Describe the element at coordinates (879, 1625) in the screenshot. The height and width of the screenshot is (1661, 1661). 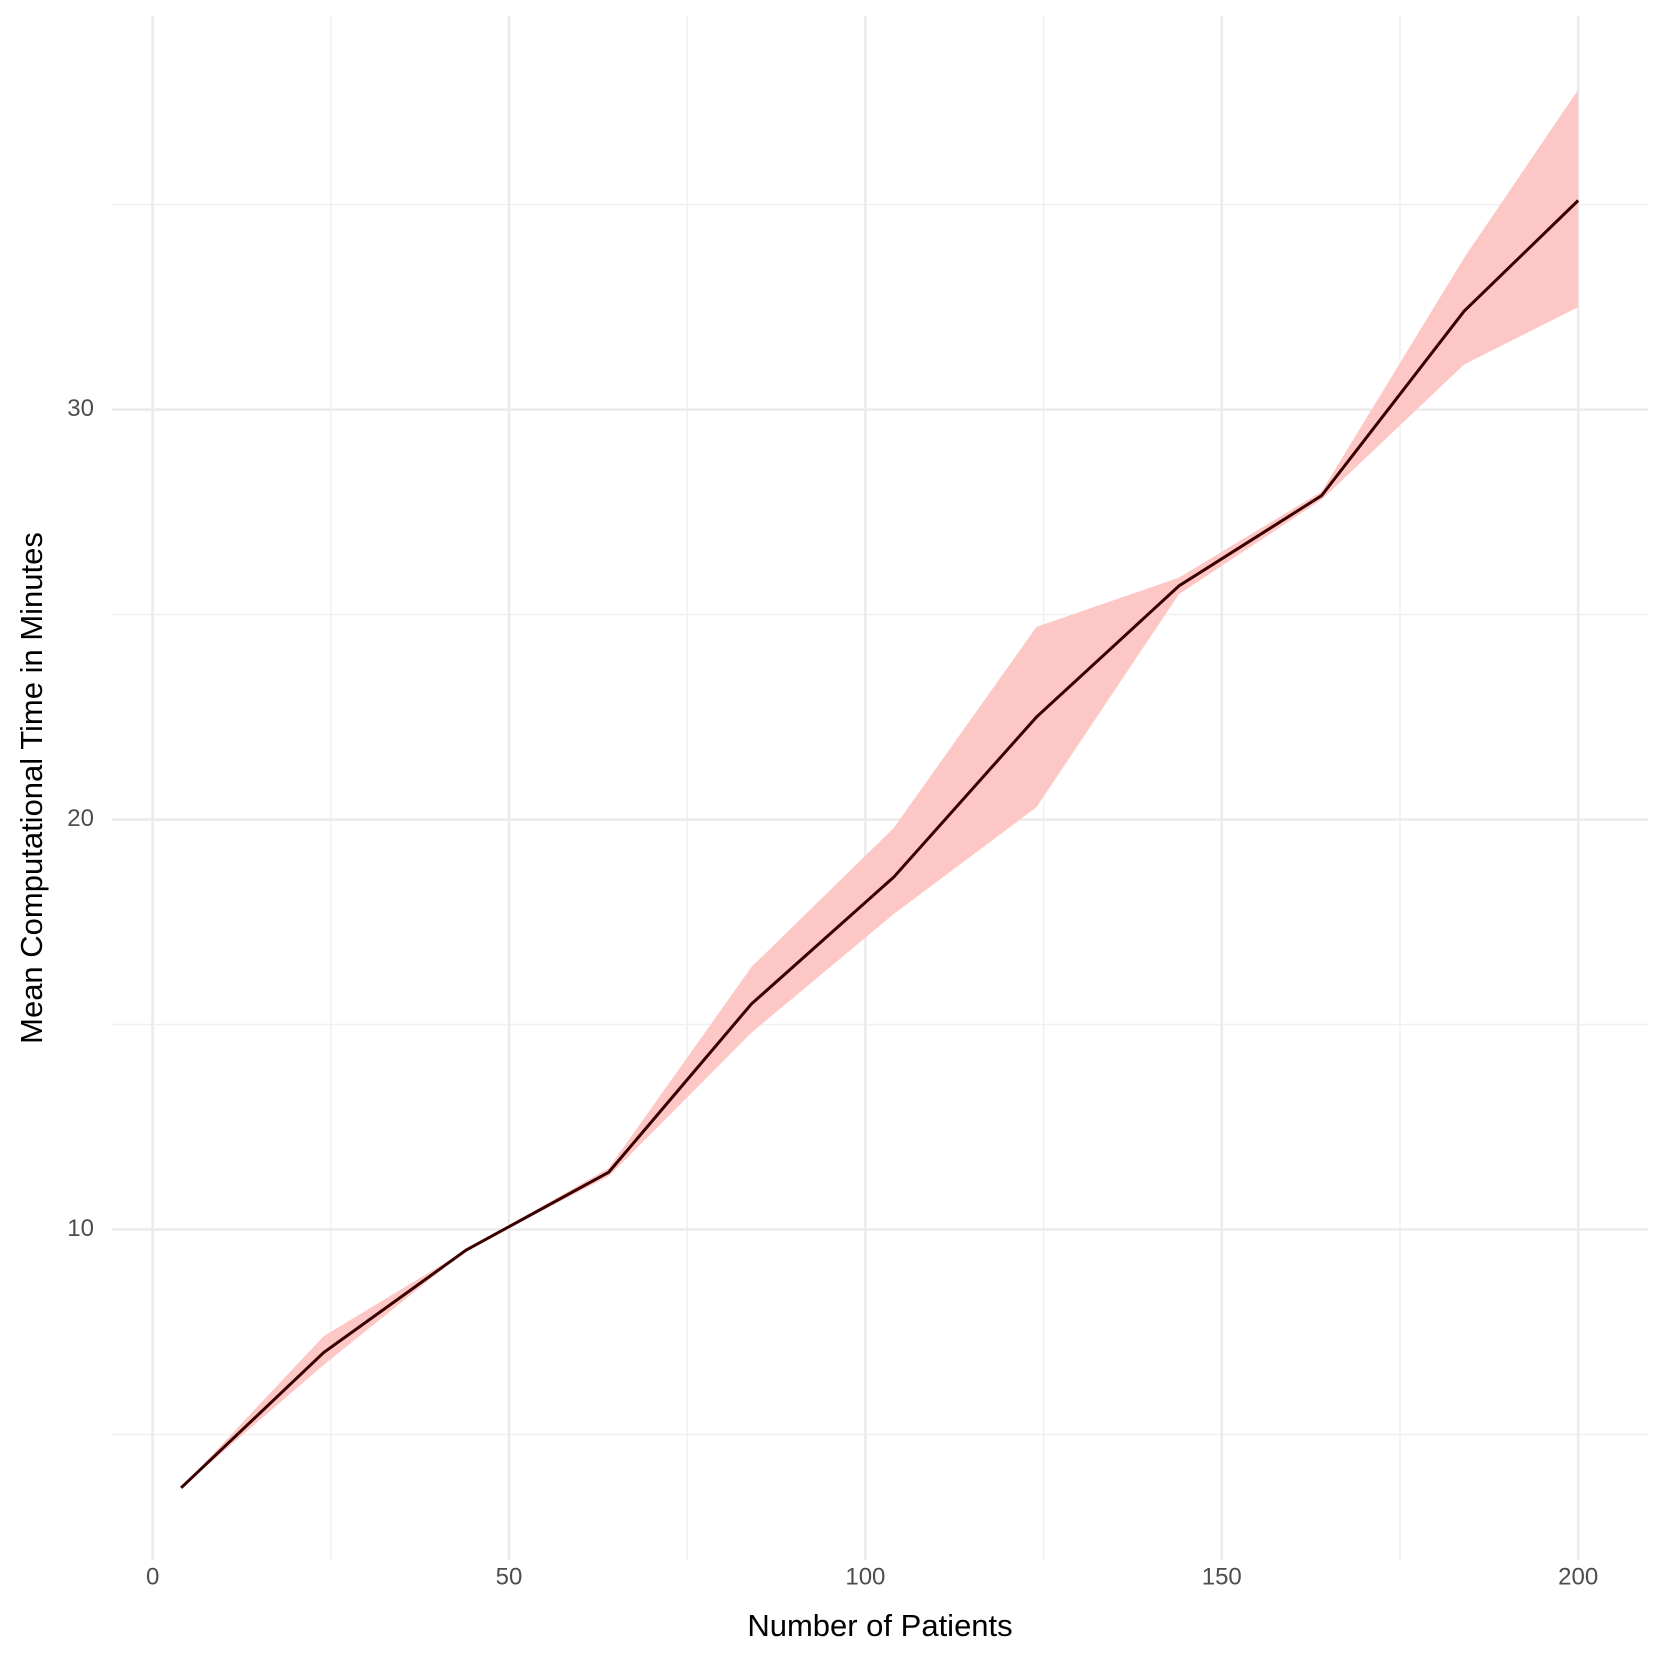
I see `x-axis-title: Number of Patients` at that location.